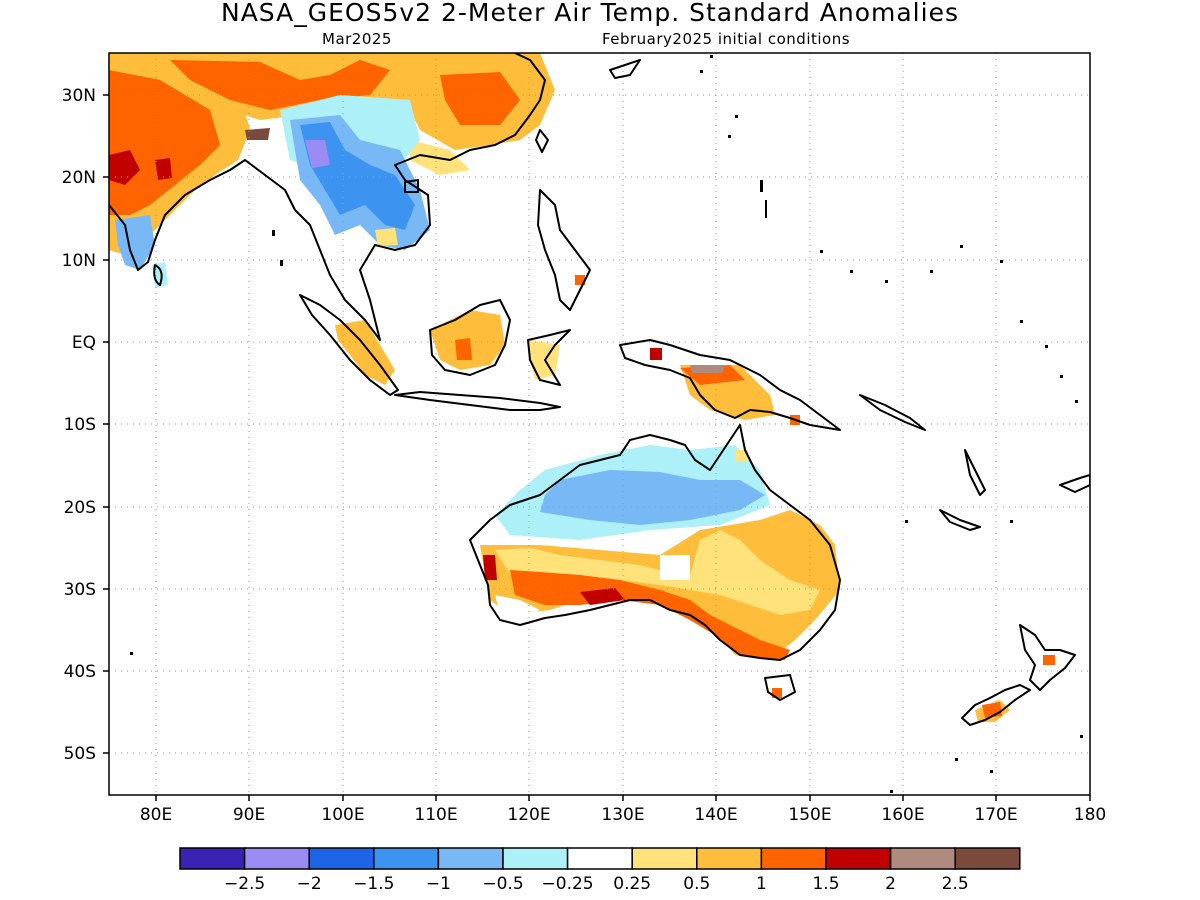 The image size is (1200, 900). What do you see at coordinates (568, 884) in the screenshot?
I see `colorbar-label: −0.25` at bounding box center [568, 884].